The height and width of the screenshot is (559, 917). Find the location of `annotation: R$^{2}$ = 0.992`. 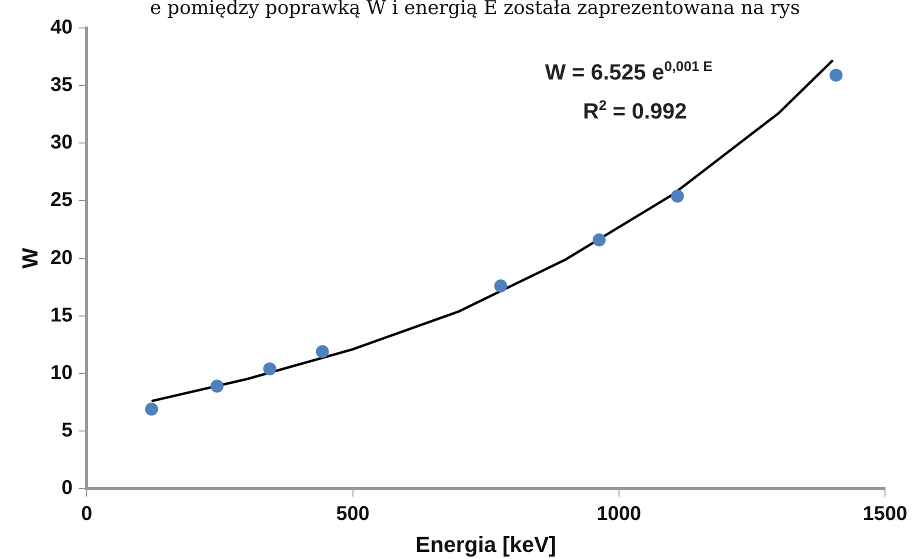

annotation: R$^{2}$ = 0.992 is located at coordinates (635, 110).